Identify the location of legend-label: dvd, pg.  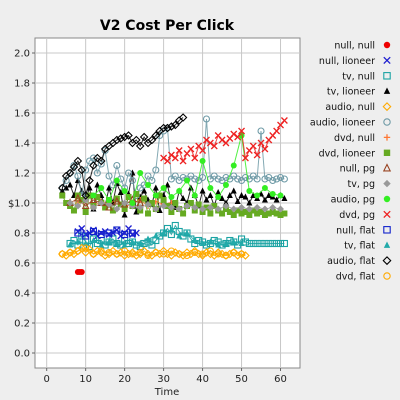
(357, 215).